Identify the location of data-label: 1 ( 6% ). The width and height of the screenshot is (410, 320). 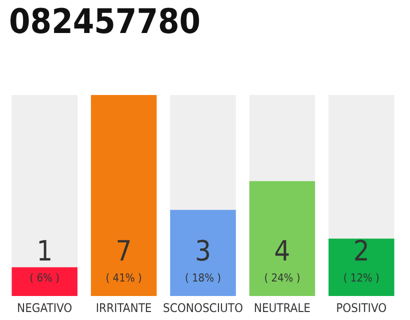
(45, 259).